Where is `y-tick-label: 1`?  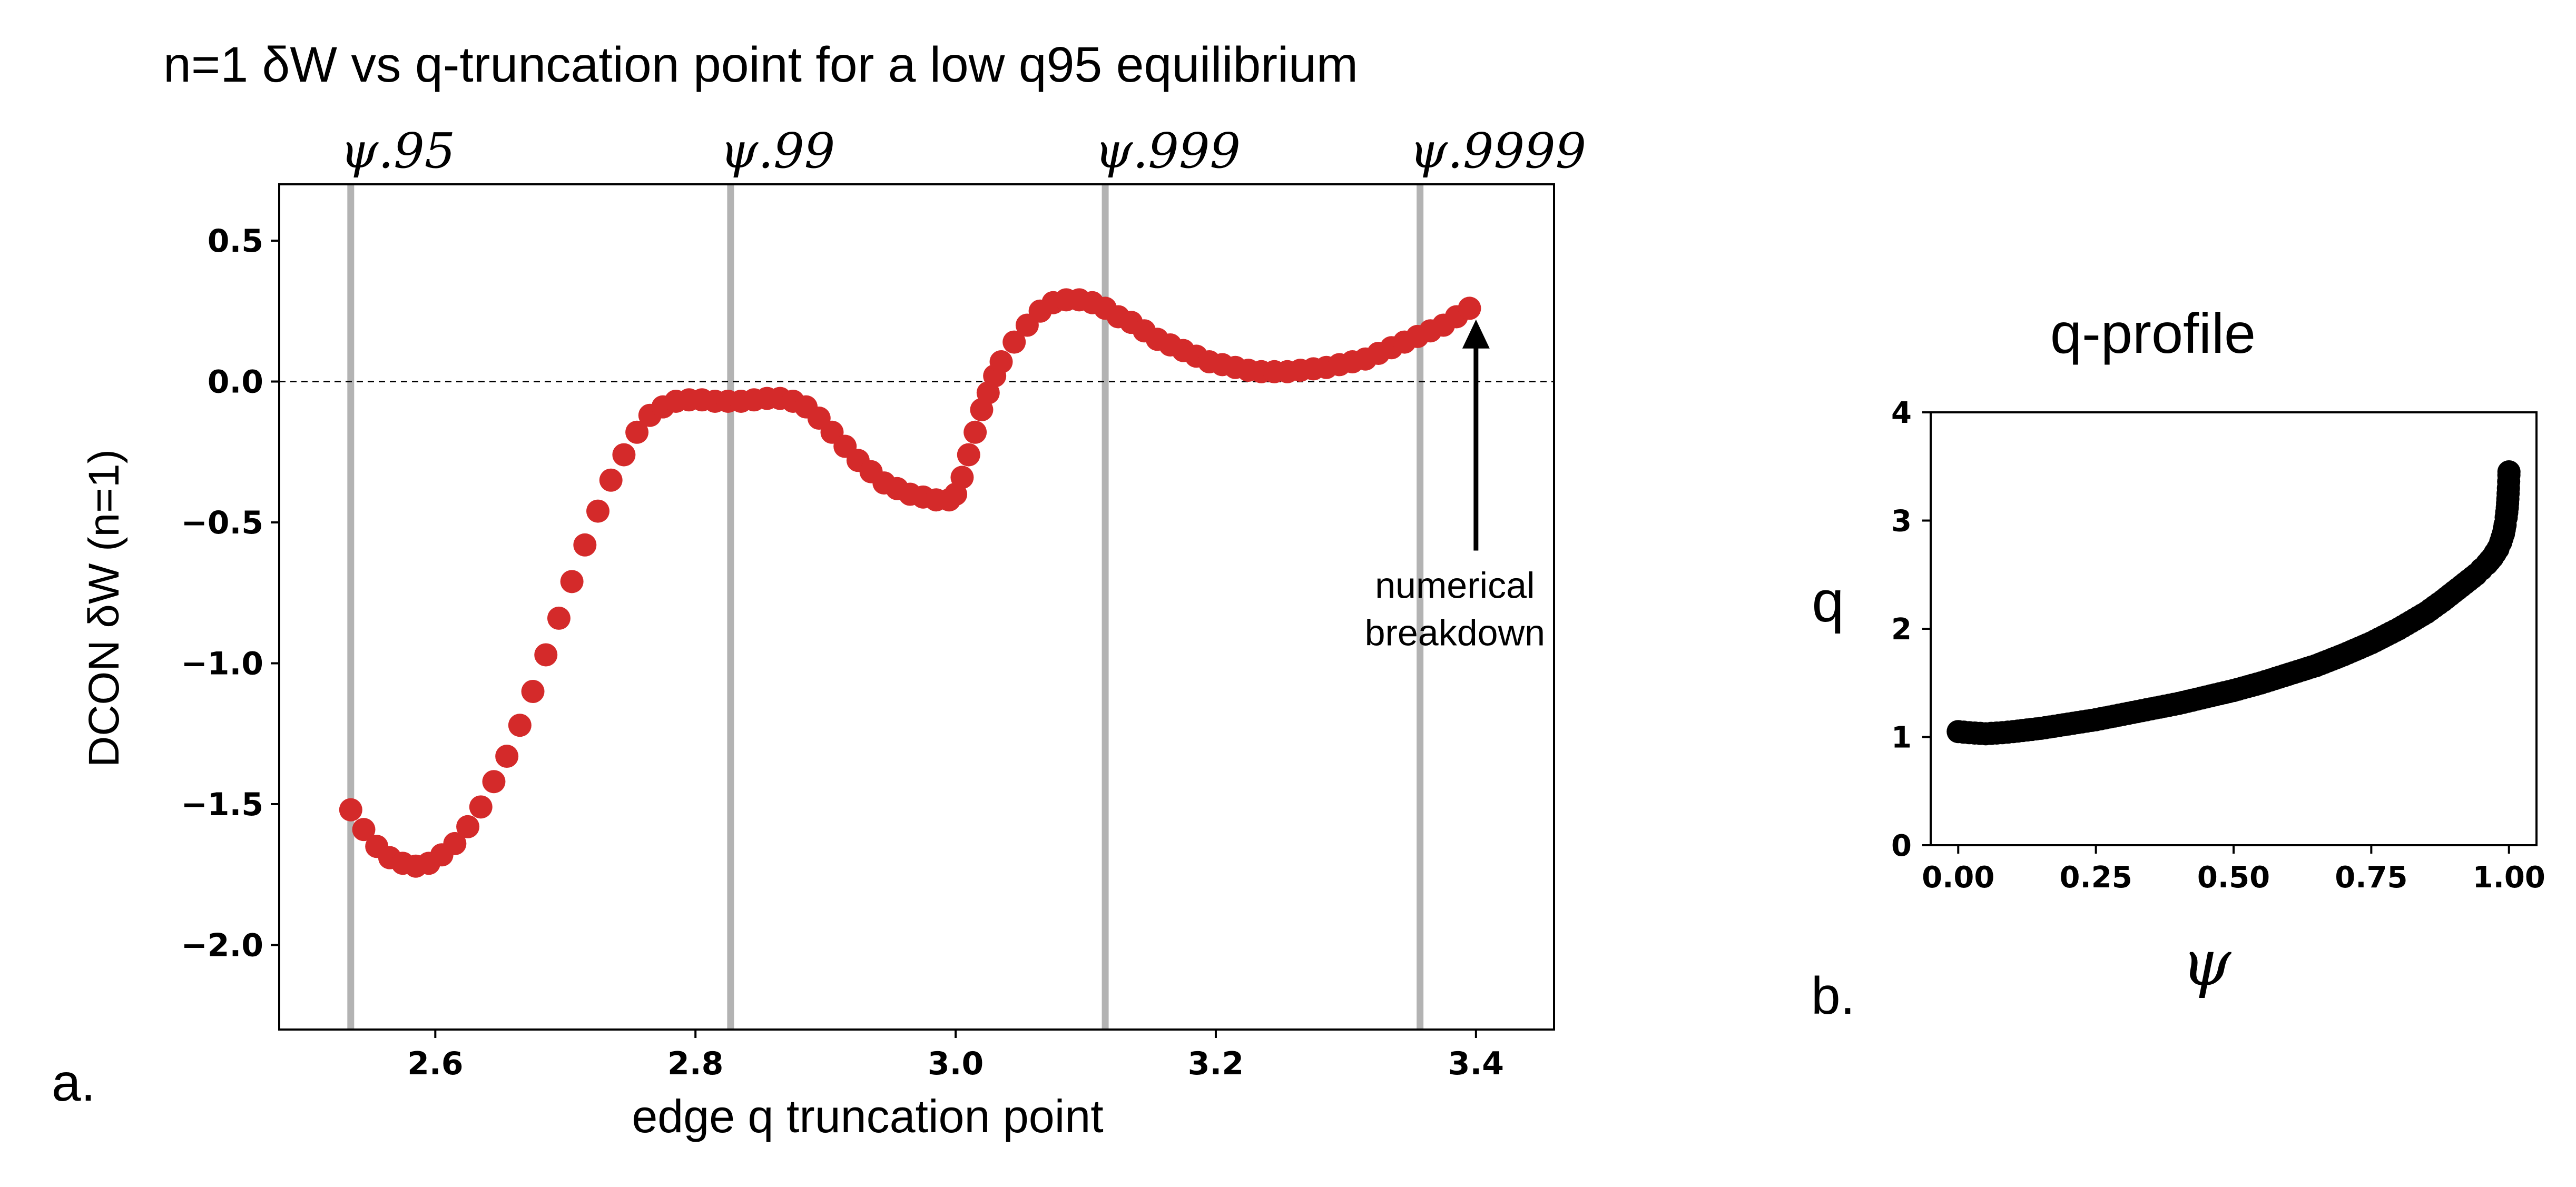 y-tick-label: 1 is located at coordinates (1901, 738).